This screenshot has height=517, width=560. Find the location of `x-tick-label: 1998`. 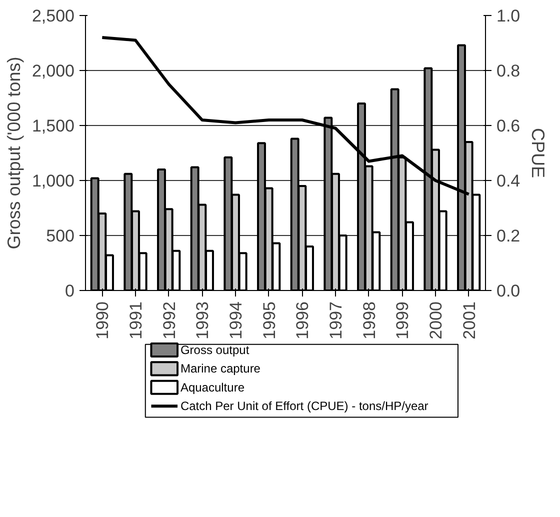

x-tick-label: 1998 is located at coordinates (369, 320).